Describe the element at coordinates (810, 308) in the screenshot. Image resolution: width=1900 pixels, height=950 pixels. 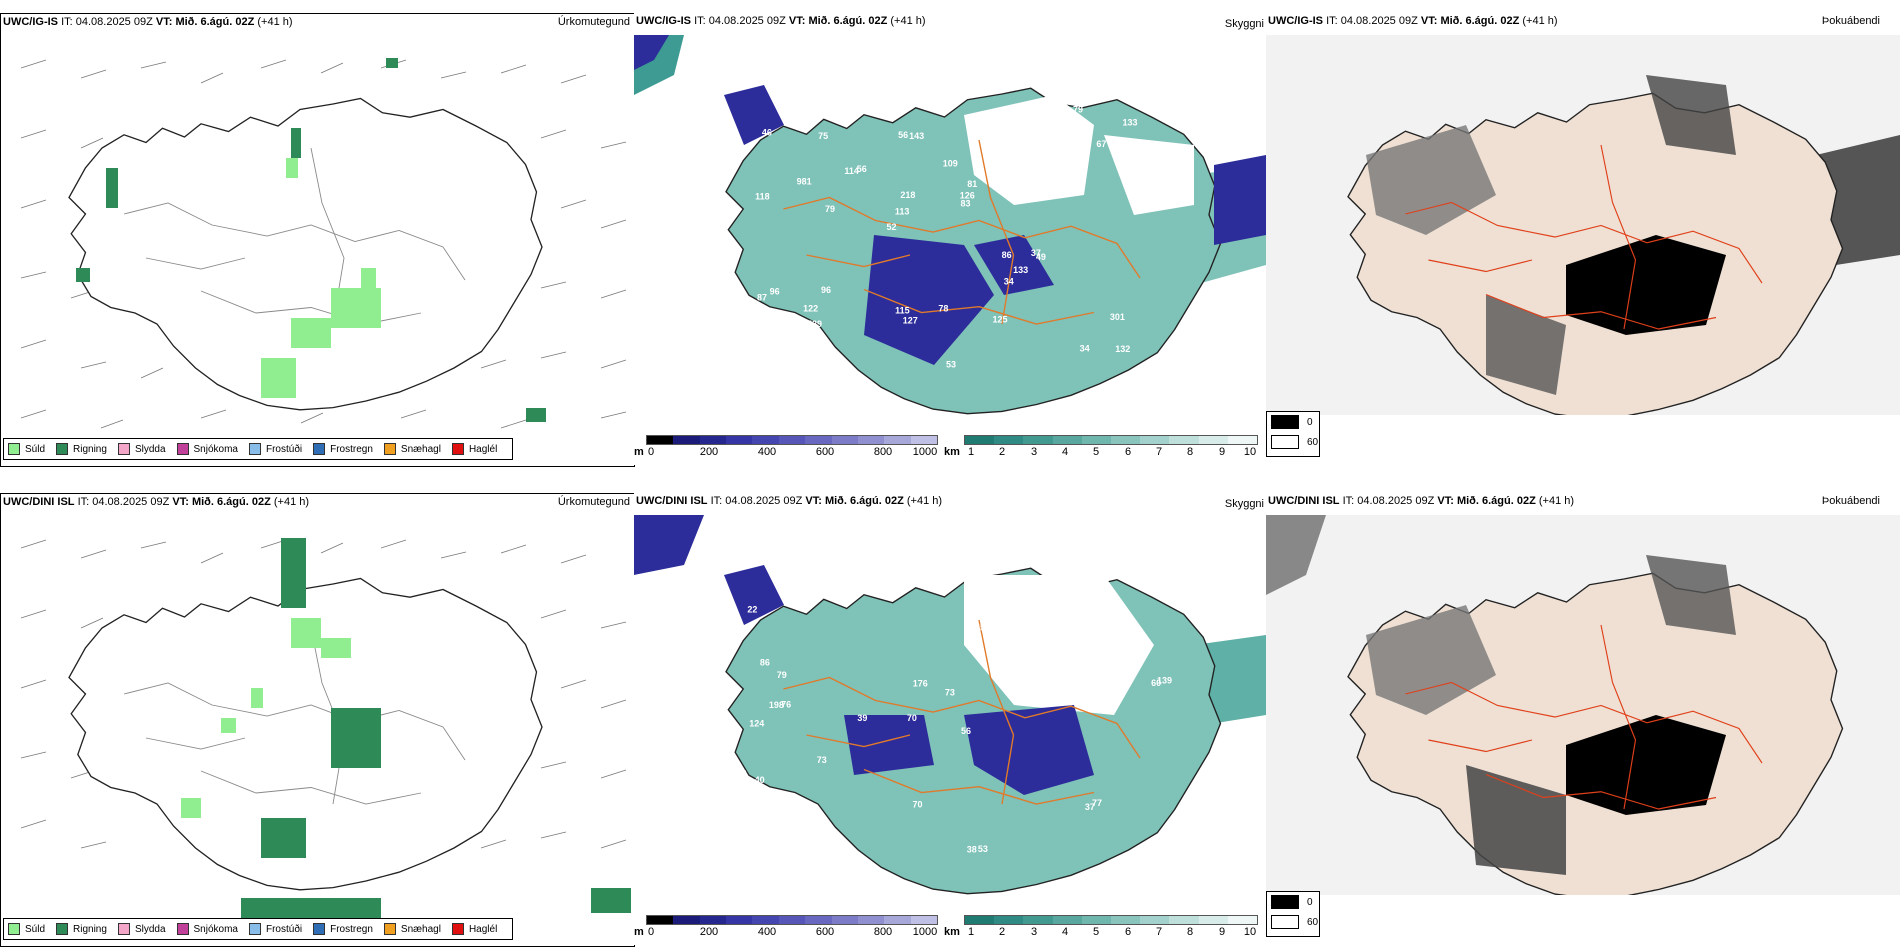
I see `cloud-base-label: 122` at that location.